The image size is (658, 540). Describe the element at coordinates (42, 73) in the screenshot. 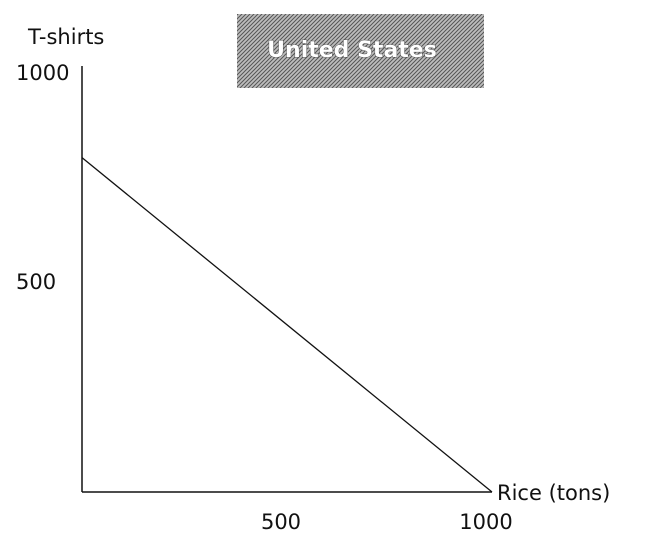

I see `y-tick-label: 1000` at that location.